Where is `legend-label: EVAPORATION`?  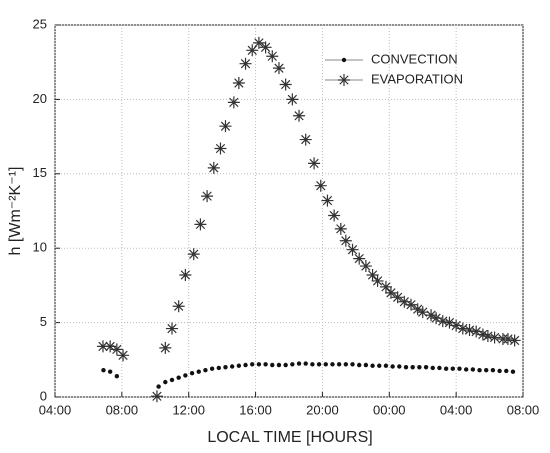 legend-label: EVAPORATION is located at coordinates (417, 78).